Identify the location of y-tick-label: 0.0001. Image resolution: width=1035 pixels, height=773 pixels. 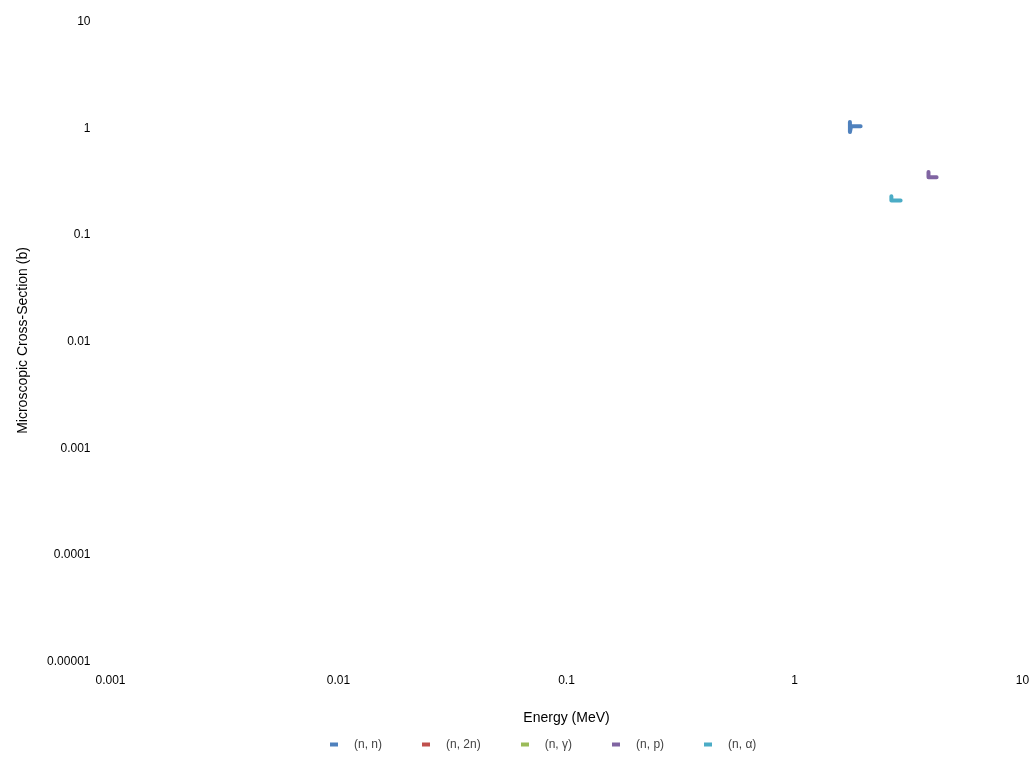
(72, 554).